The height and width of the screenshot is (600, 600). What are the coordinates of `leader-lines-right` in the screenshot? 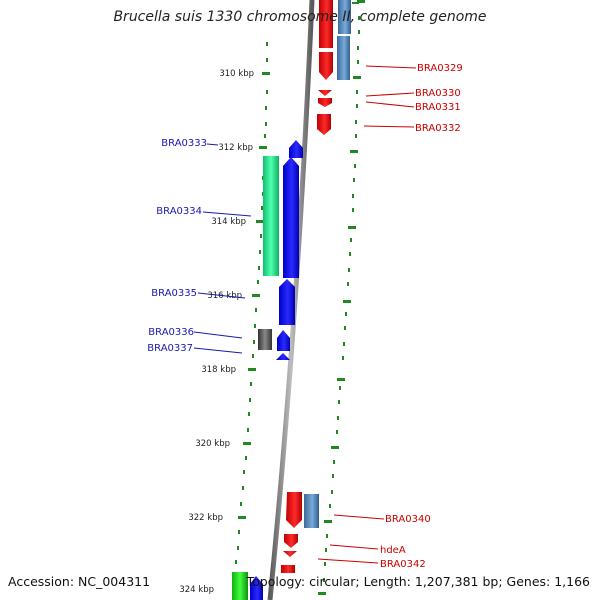 It's located at (367, 314).